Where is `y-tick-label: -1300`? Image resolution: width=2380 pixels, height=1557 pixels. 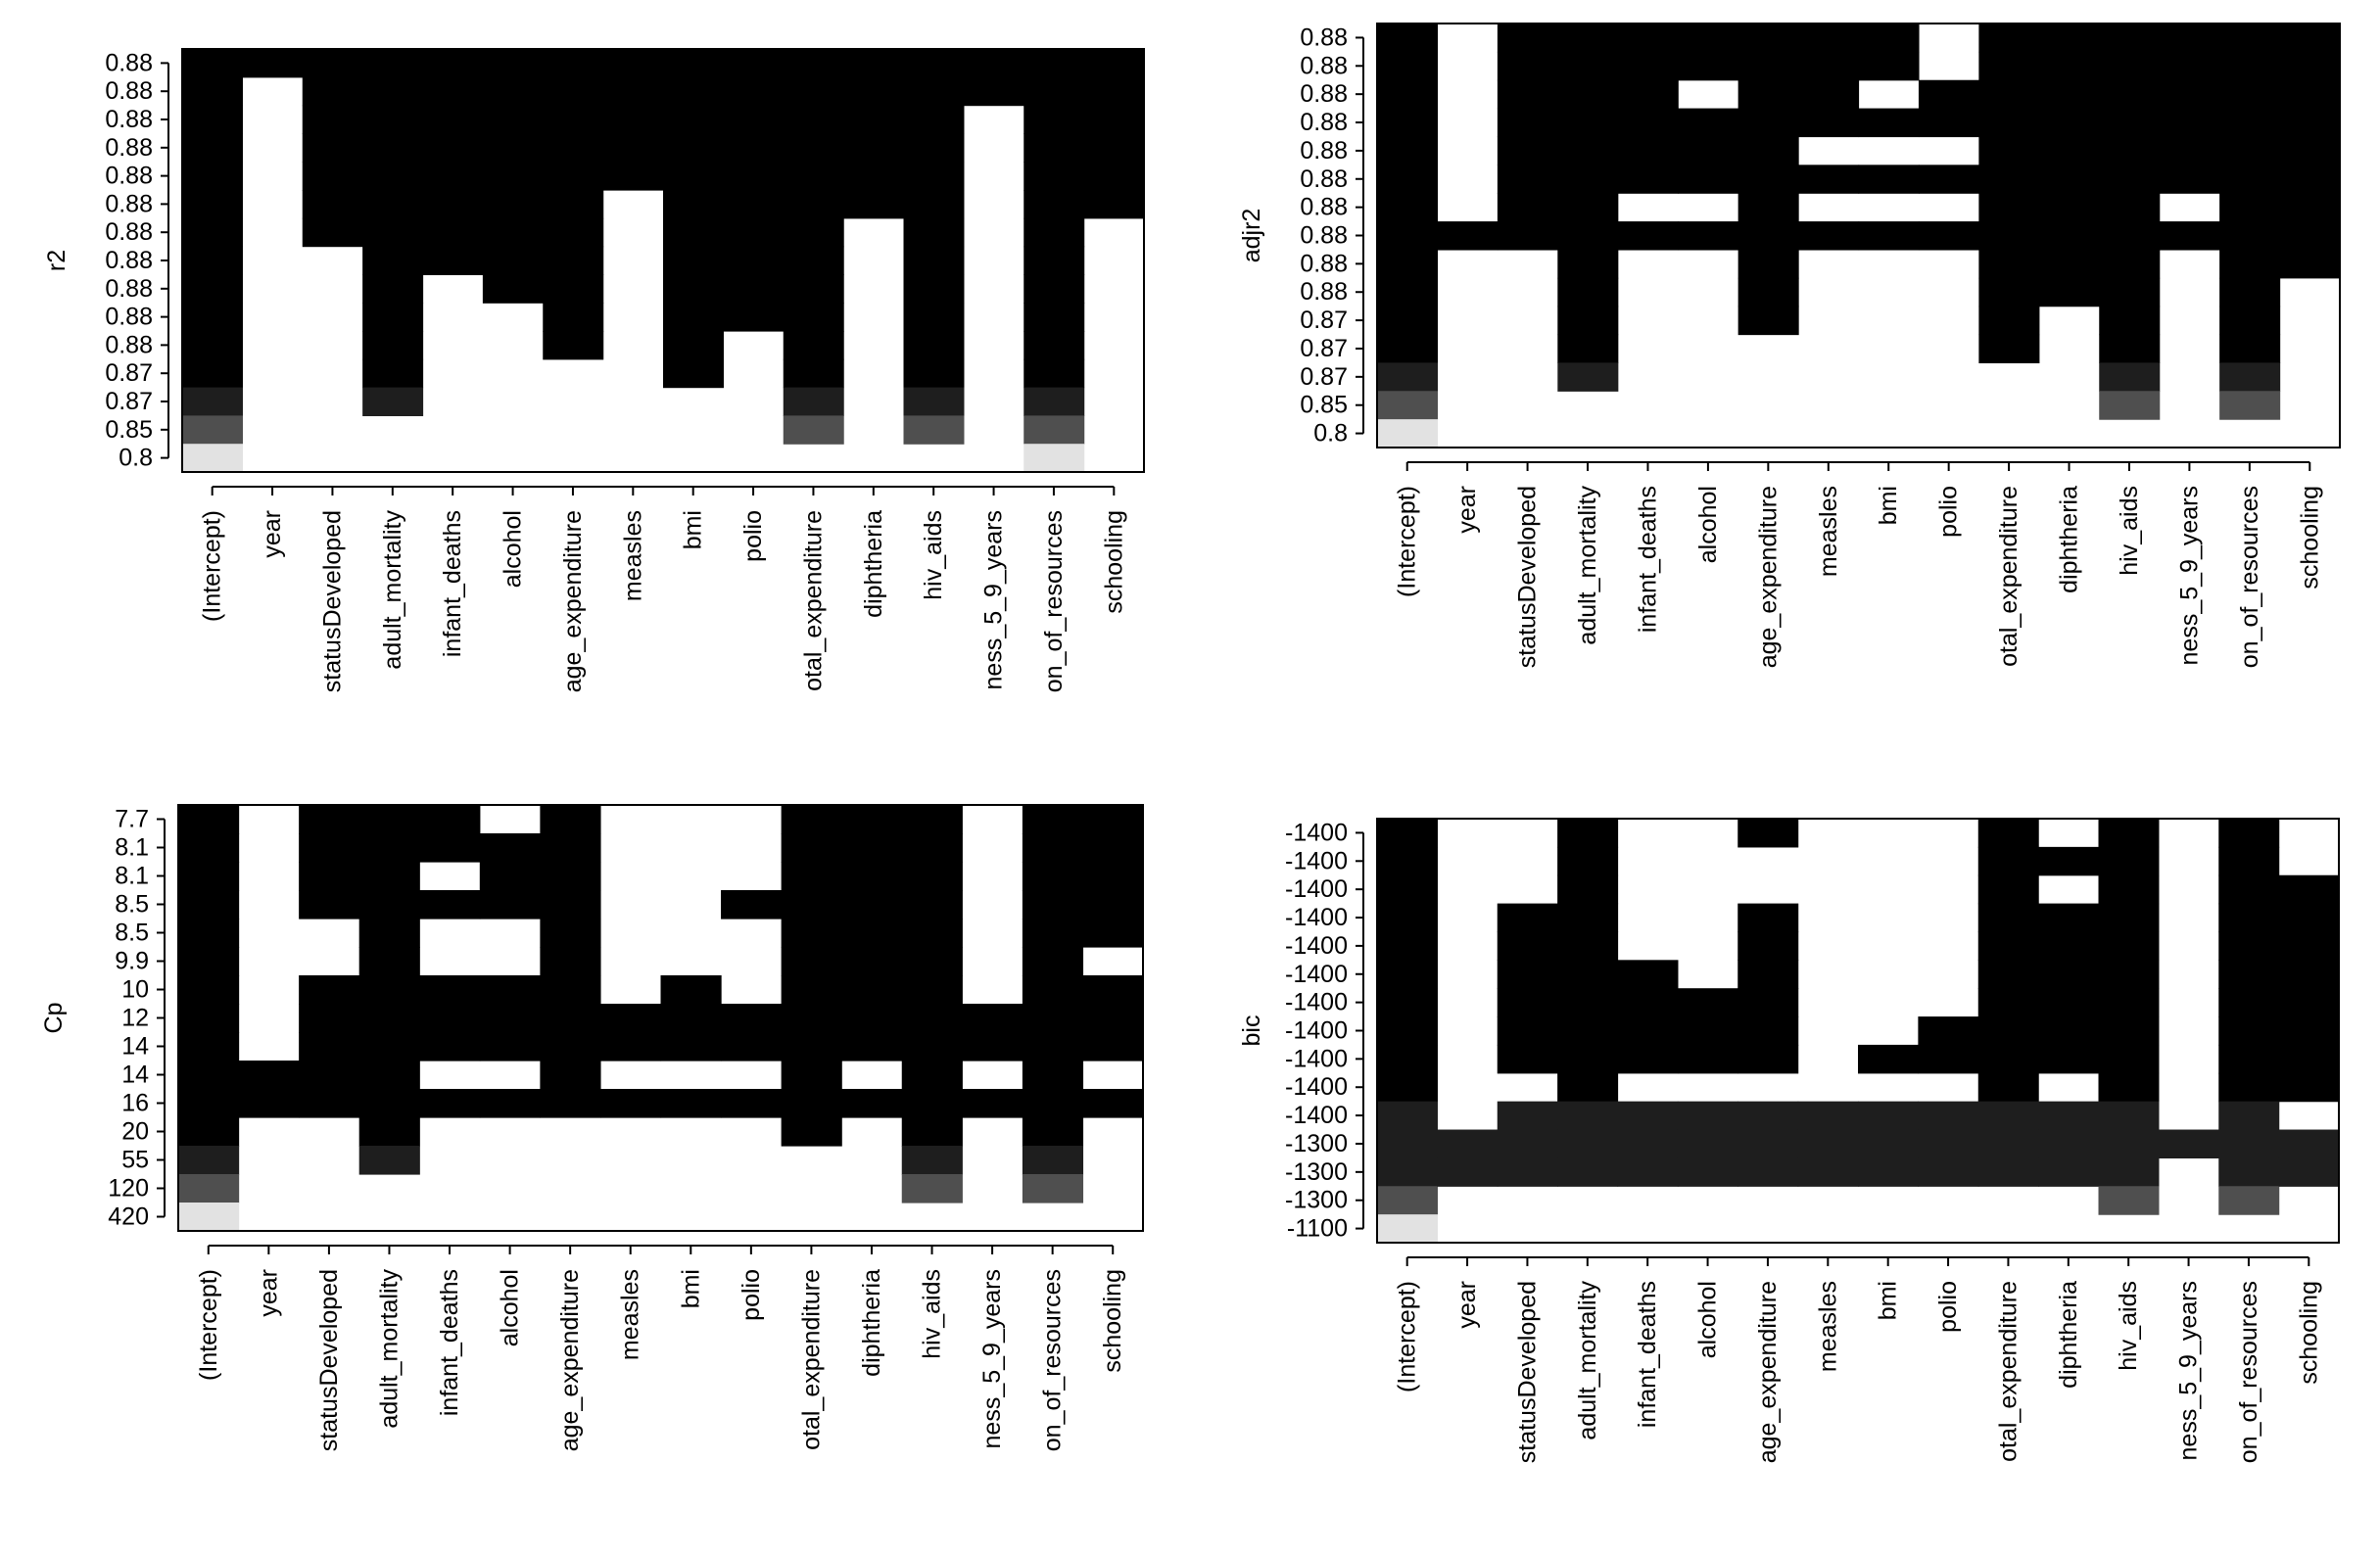 y-tick-label: -1300 is located at coordinates (1316, 1143).